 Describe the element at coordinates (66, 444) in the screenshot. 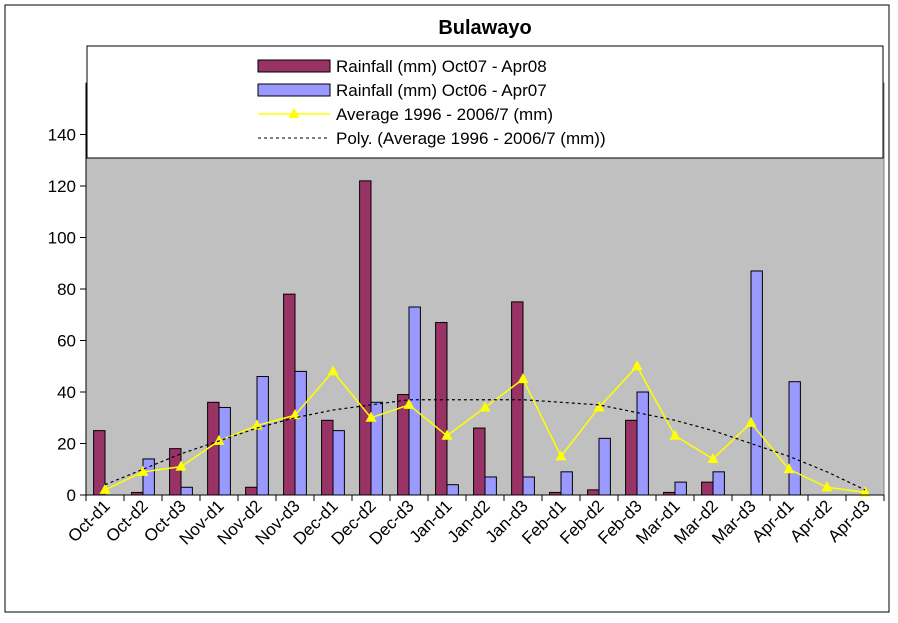

I see `y-tick-label: 20` at that location.